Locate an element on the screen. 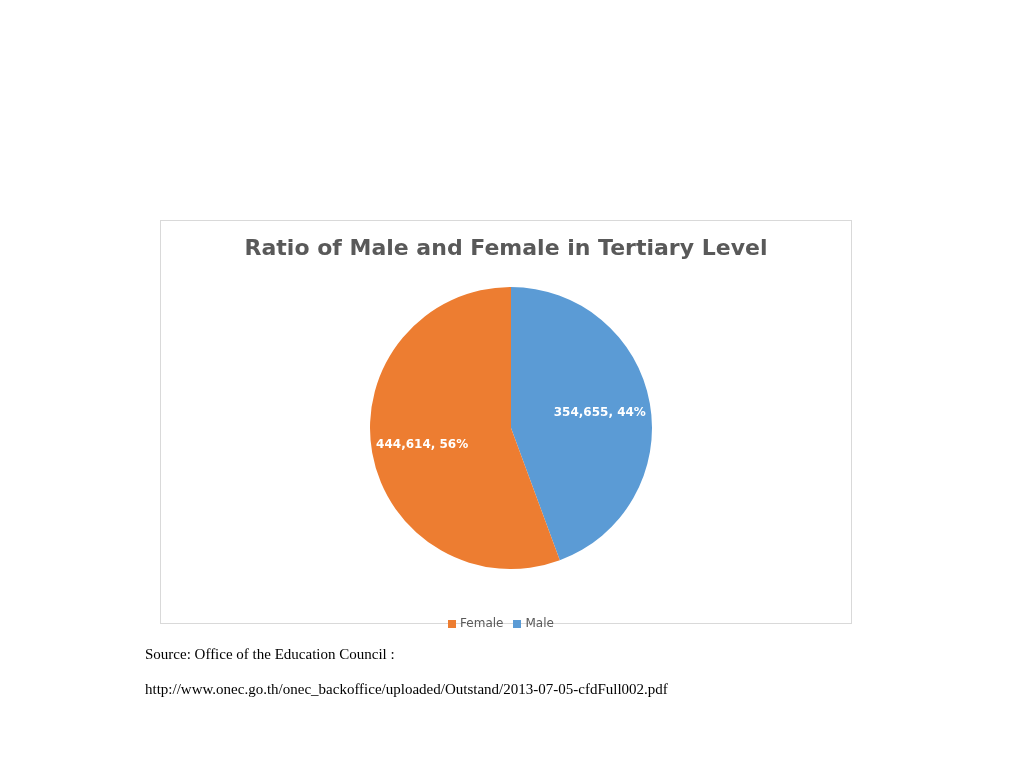 Image resolution: width=1024 pixels, height=768 pixels. source-note: Source: Office of the Education Council : is located at coordinates (270, 654).